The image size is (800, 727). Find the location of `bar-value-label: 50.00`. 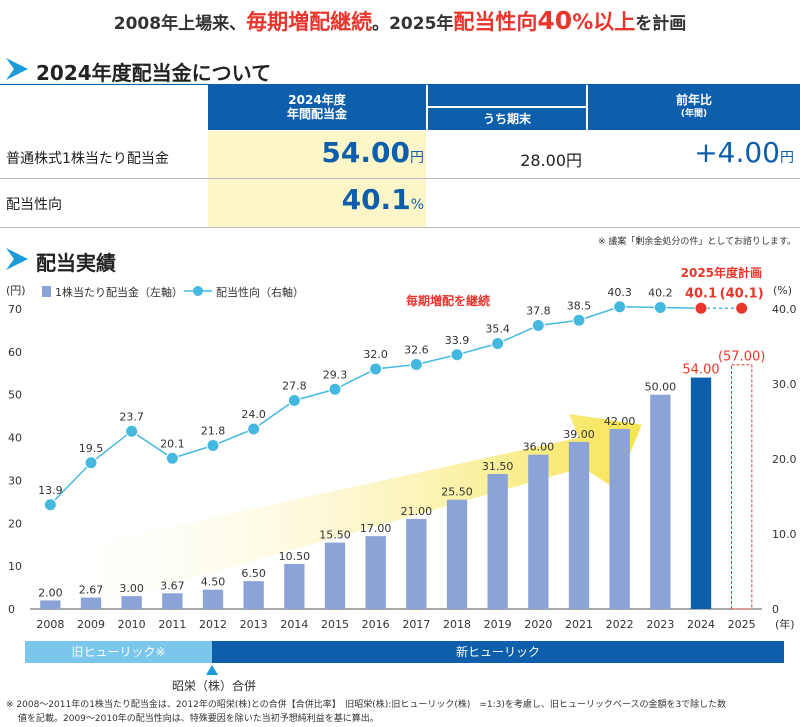

bar-value-label: 50.00 is located at coordinates (661, 387).